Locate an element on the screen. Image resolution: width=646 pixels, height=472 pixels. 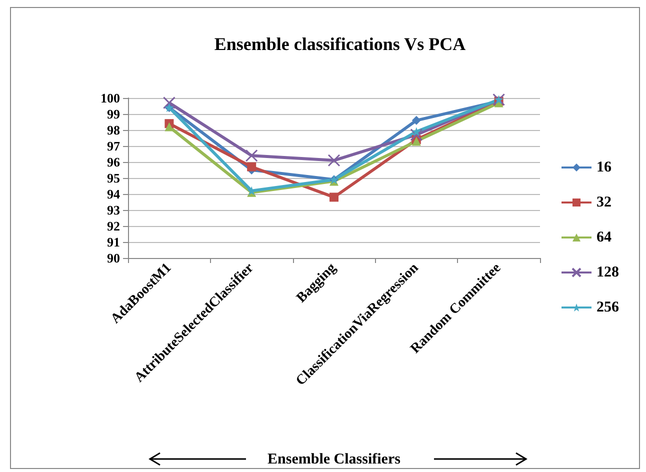
x-axis-title: Ensemble Classifiers is located at coordinates (334, 460).